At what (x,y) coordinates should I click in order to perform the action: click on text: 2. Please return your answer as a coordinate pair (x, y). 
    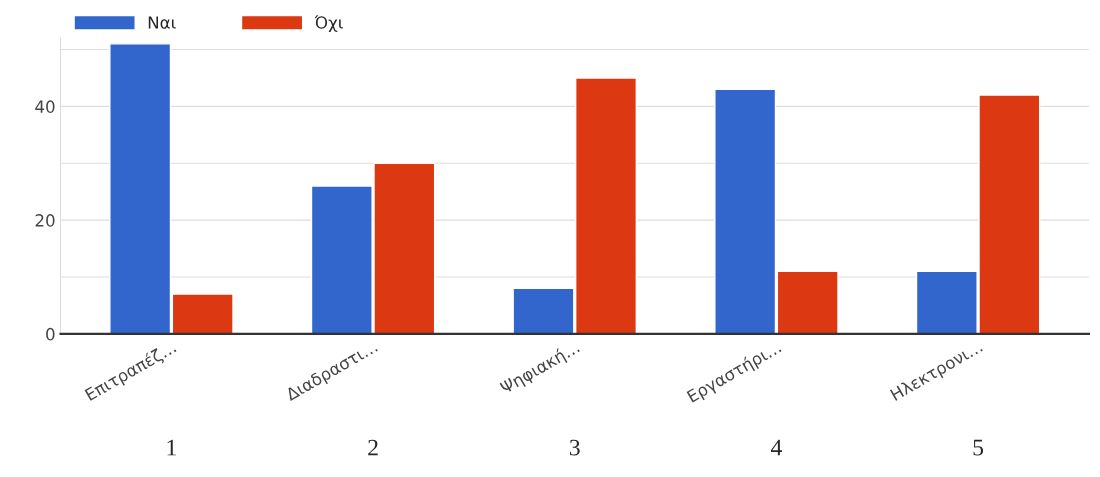
    Looking at the image, I should click on (373, 447).